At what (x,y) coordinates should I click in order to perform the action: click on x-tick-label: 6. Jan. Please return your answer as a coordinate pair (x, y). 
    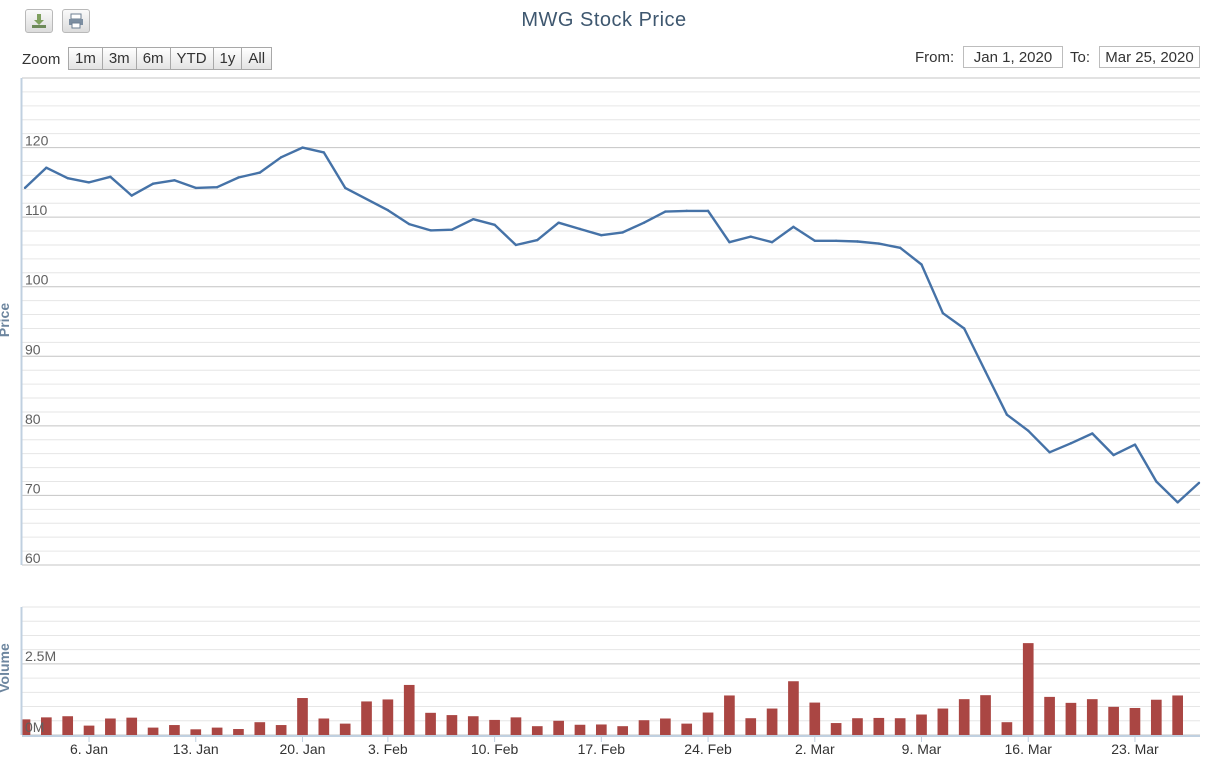
    Looking at the image, I should click on (89, 749).